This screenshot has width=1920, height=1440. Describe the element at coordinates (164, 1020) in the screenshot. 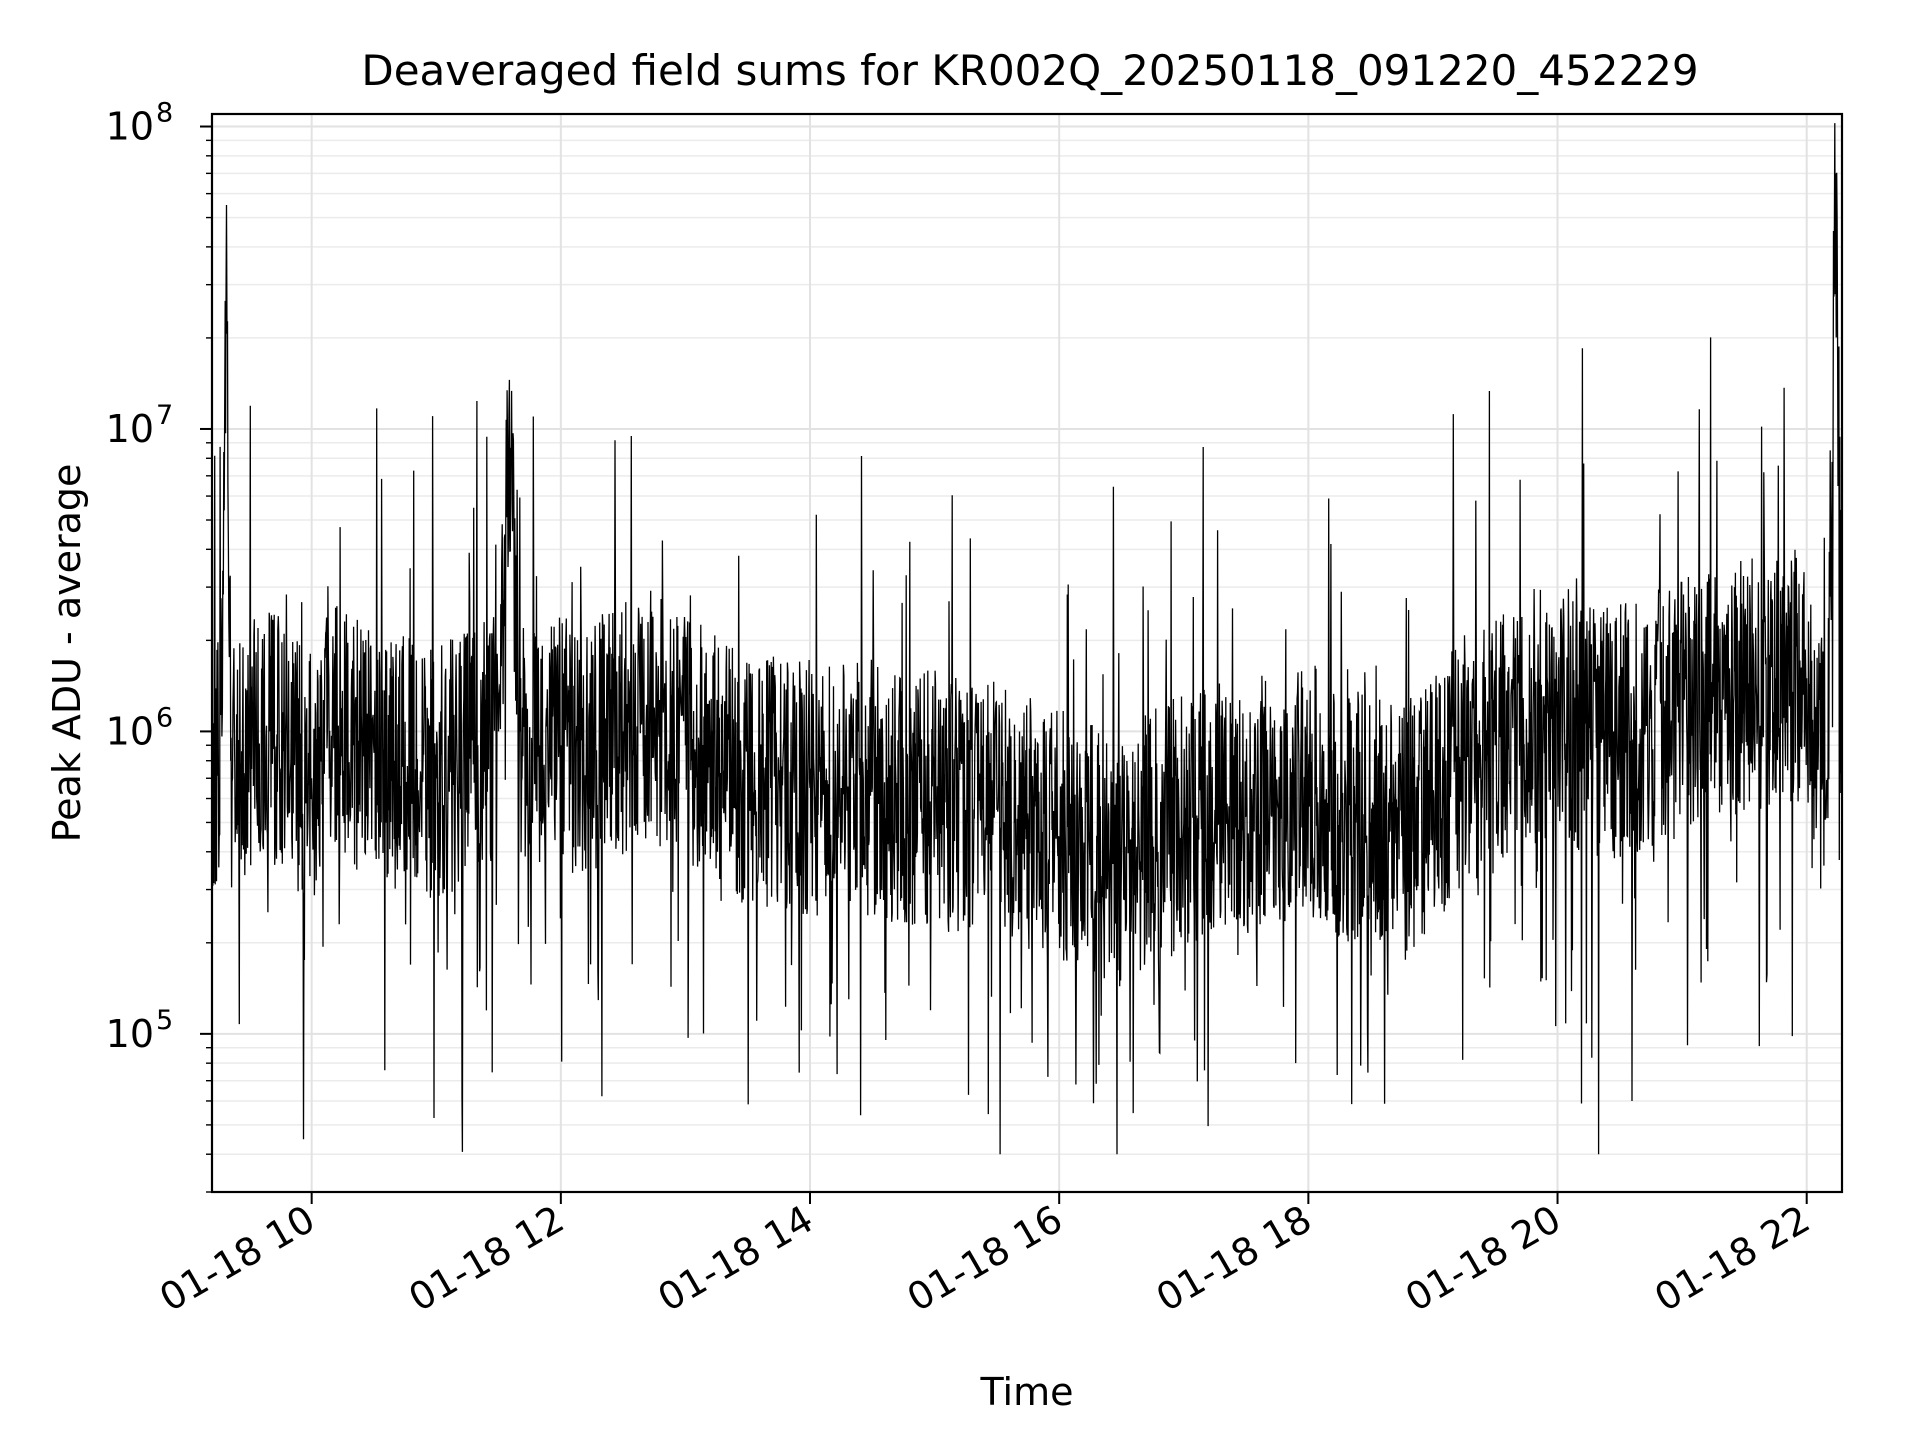

I see `y-tick-label-exponent: 5` at that location.